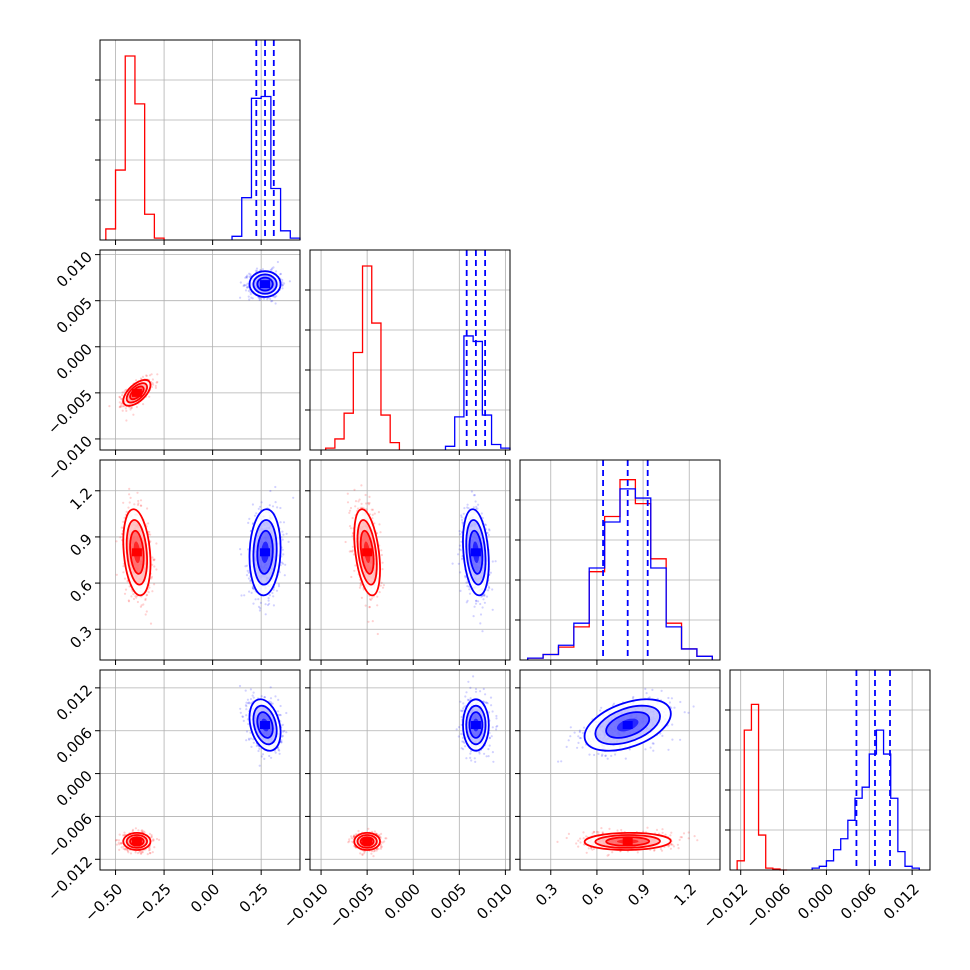 This screenshot has height=970, width=970. Describe the element at coordinates (74, 788) in the screenshot. I see `y-tick-label: 0.000` at that location.